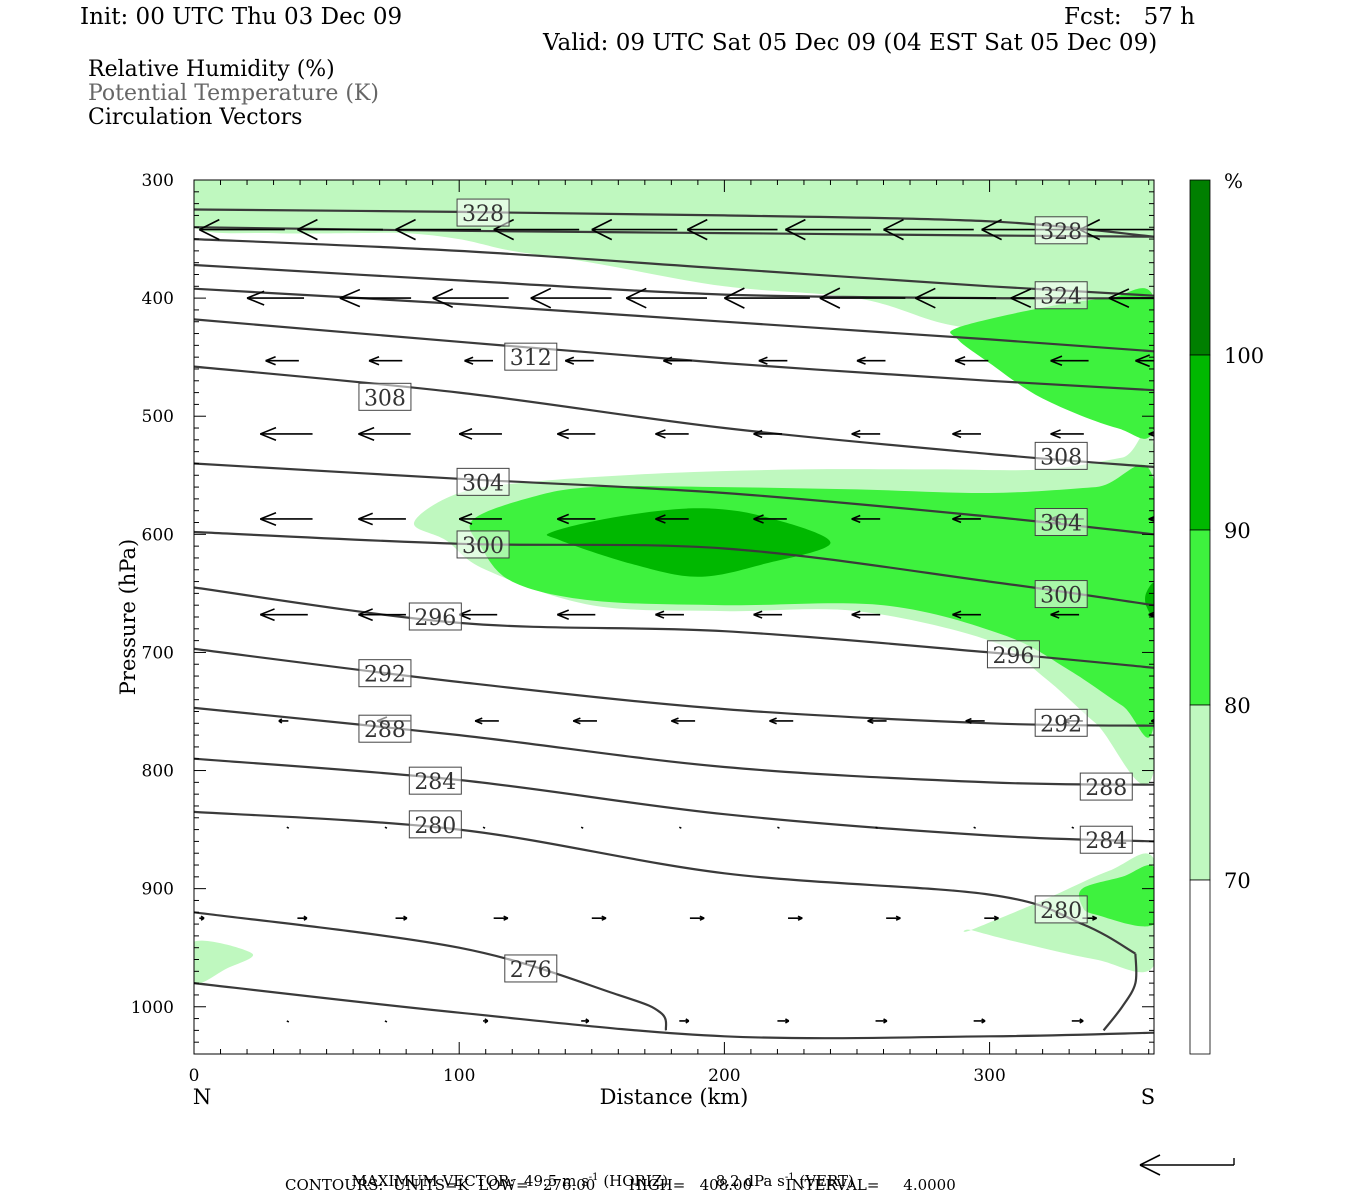 The width and height of the screenshot is (1350, 1200). Describe the element at coordinates (435, 780) in the screenshot. I see `contour-label-284: 284` at that location.